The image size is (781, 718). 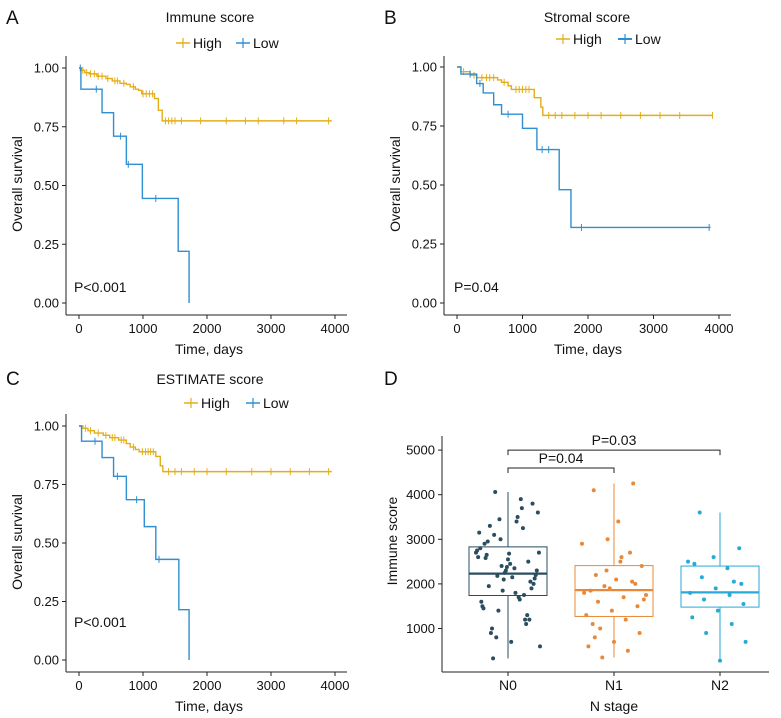 What do you see at coordinates (46, 543) in the screenshot?
I see `y-tick-label-c: 0.50` at bounding box center [46, 543].